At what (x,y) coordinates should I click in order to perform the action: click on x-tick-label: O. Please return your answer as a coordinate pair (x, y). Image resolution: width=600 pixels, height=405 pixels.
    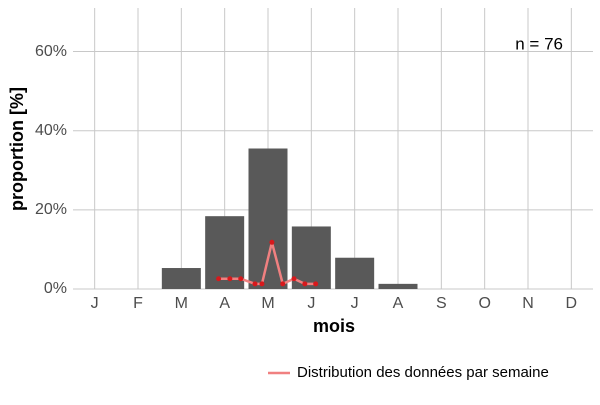
    Looking at the image, I should click on (484, 303).